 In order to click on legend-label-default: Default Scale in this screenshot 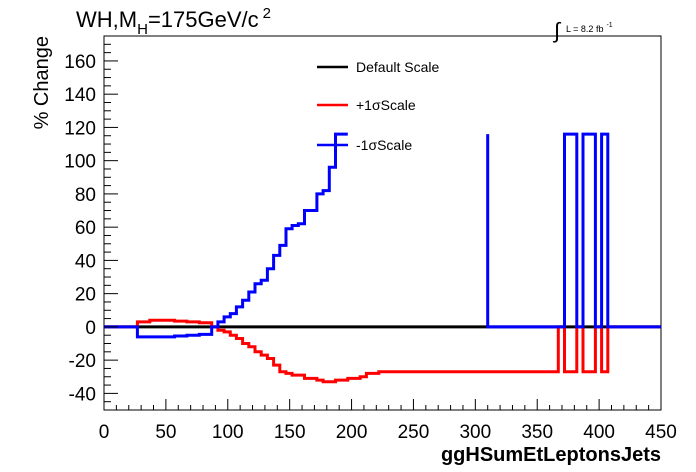, I will do `click(397, 67)`.